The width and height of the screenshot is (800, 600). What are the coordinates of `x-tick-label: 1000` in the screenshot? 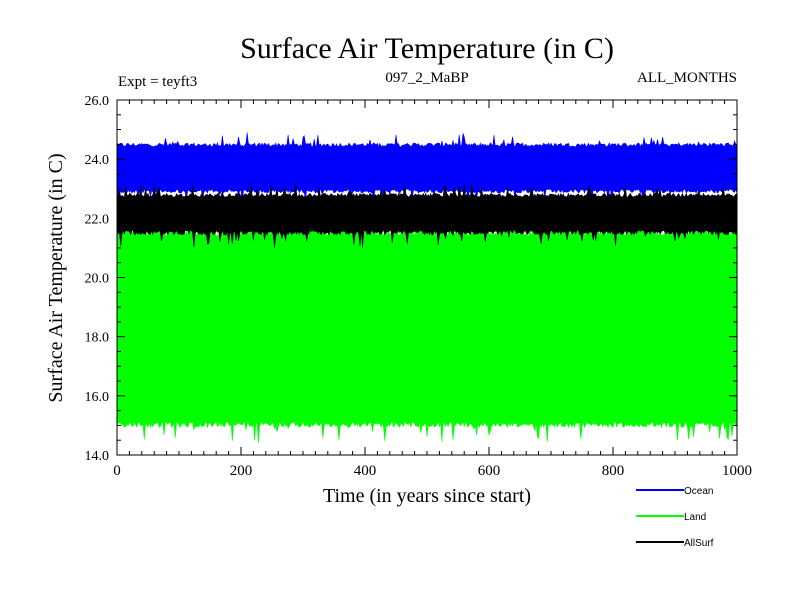 It's located at (737, 471).